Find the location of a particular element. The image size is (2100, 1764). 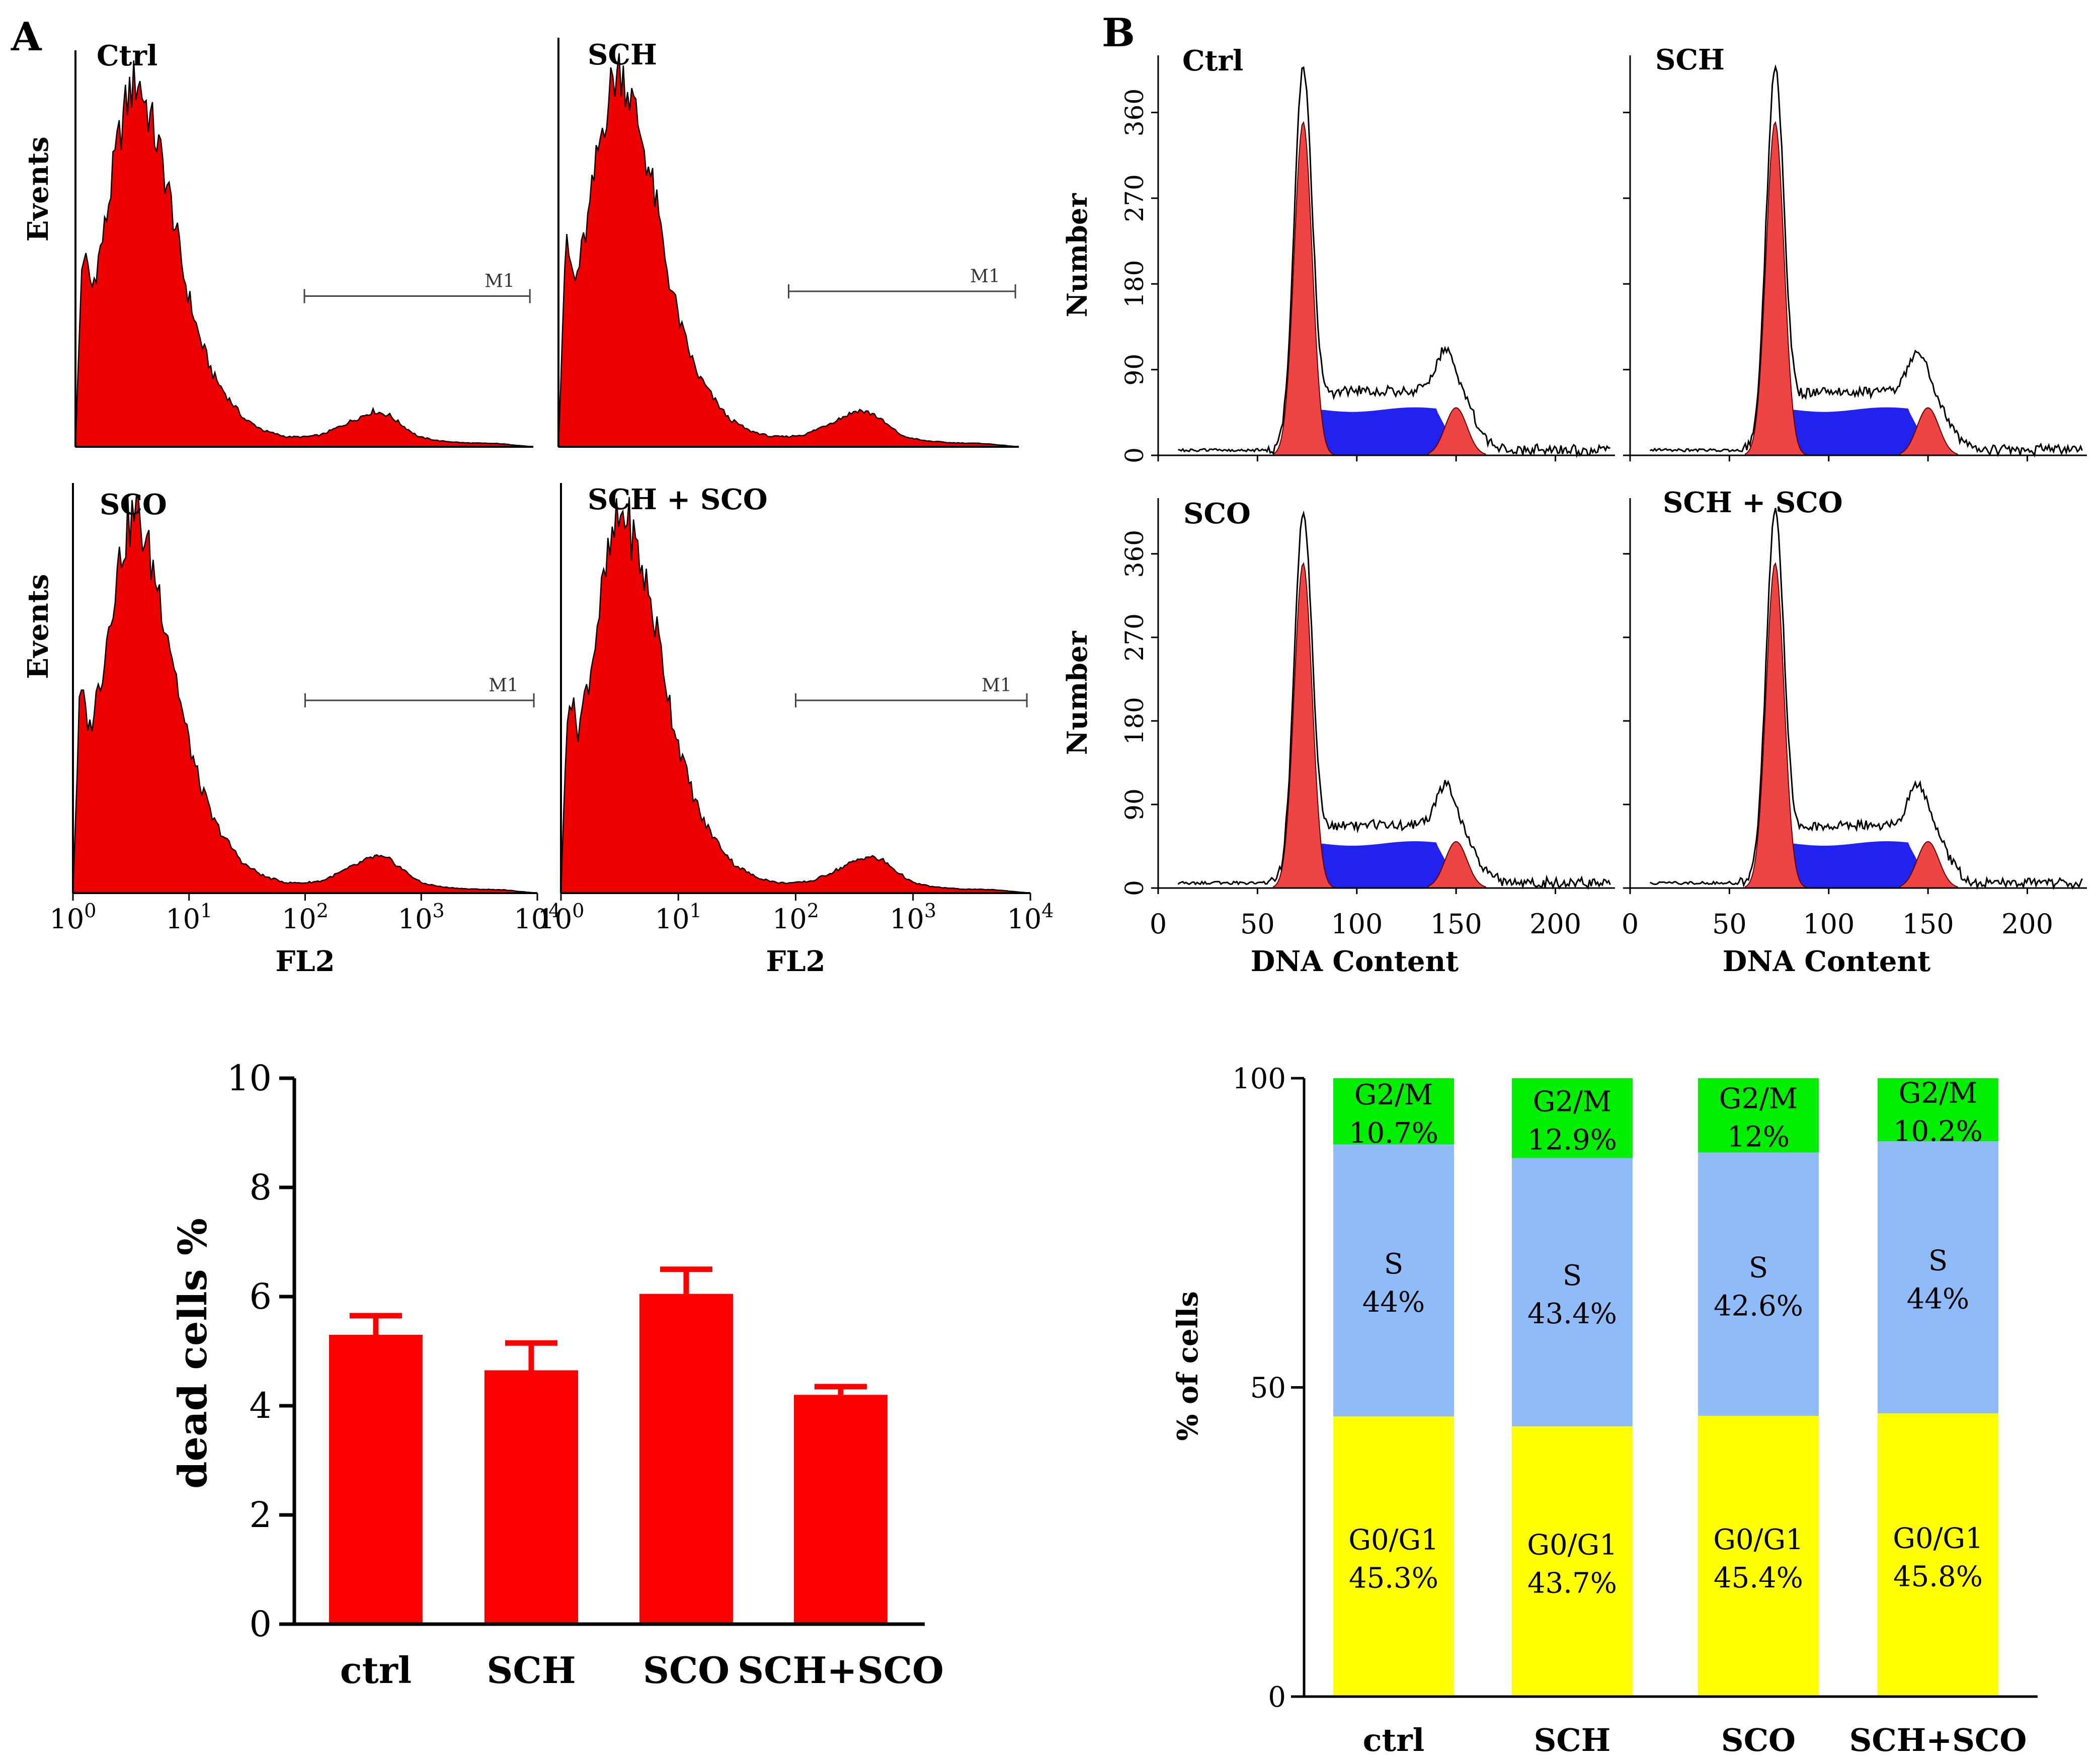

cycle-y-tick-label: 50 is located at coordinates (1268, 1389).